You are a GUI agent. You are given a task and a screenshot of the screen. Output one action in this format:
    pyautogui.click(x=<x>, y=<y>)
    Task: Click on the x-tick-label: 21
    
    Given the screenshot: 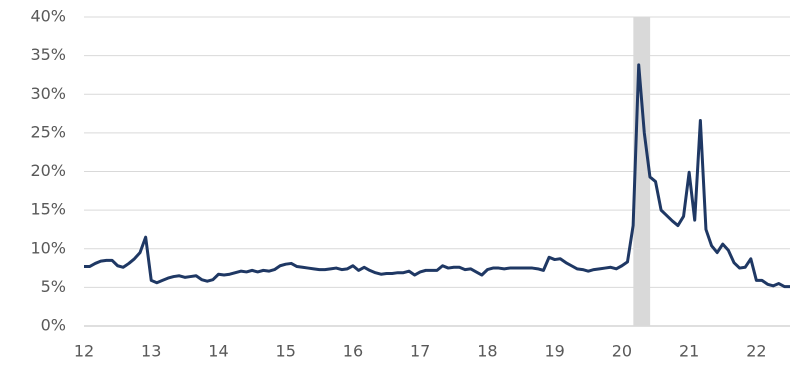 What is the action you would take?
    pyautogui.click(x=689, y=351)
    